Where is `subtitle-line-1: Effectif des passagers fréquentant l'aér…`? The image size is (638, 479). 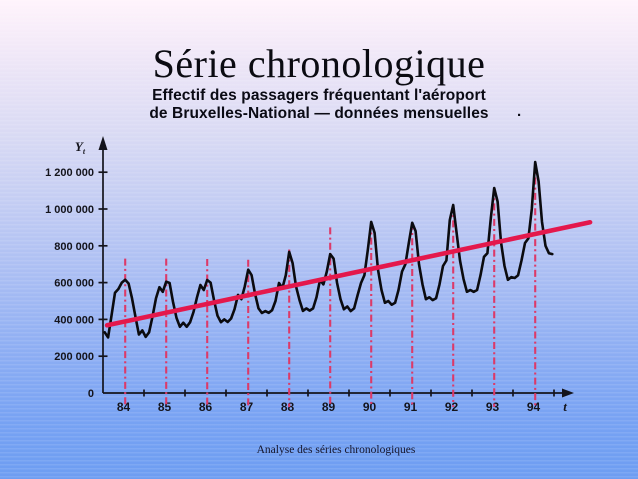 subtitle-line-1: Effectif des passagers fréquentant l'aér… is located at coordinates (319, 95).